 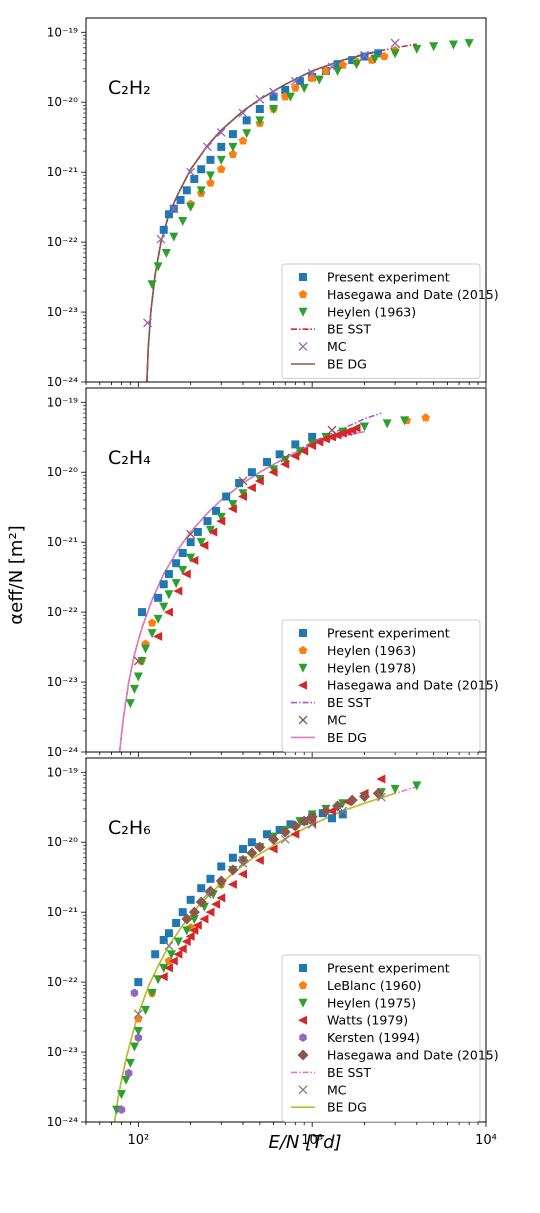 I want to click on legend-label: Heylen (1978), so click(x=371, y=667).